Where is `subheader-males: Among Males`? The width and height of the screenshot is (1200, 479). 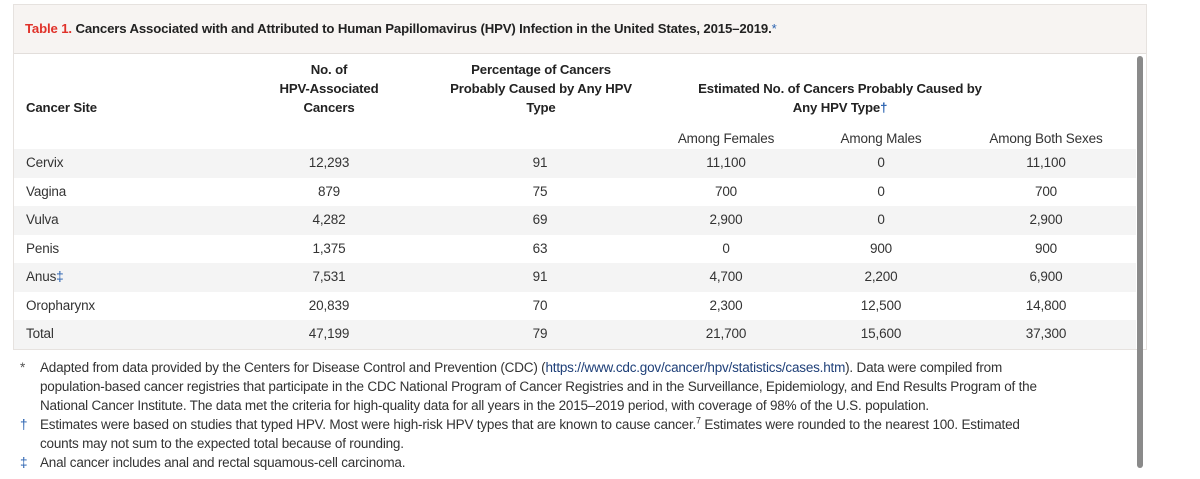 subheader-males: Among Males is located at coordinates (881, 138).